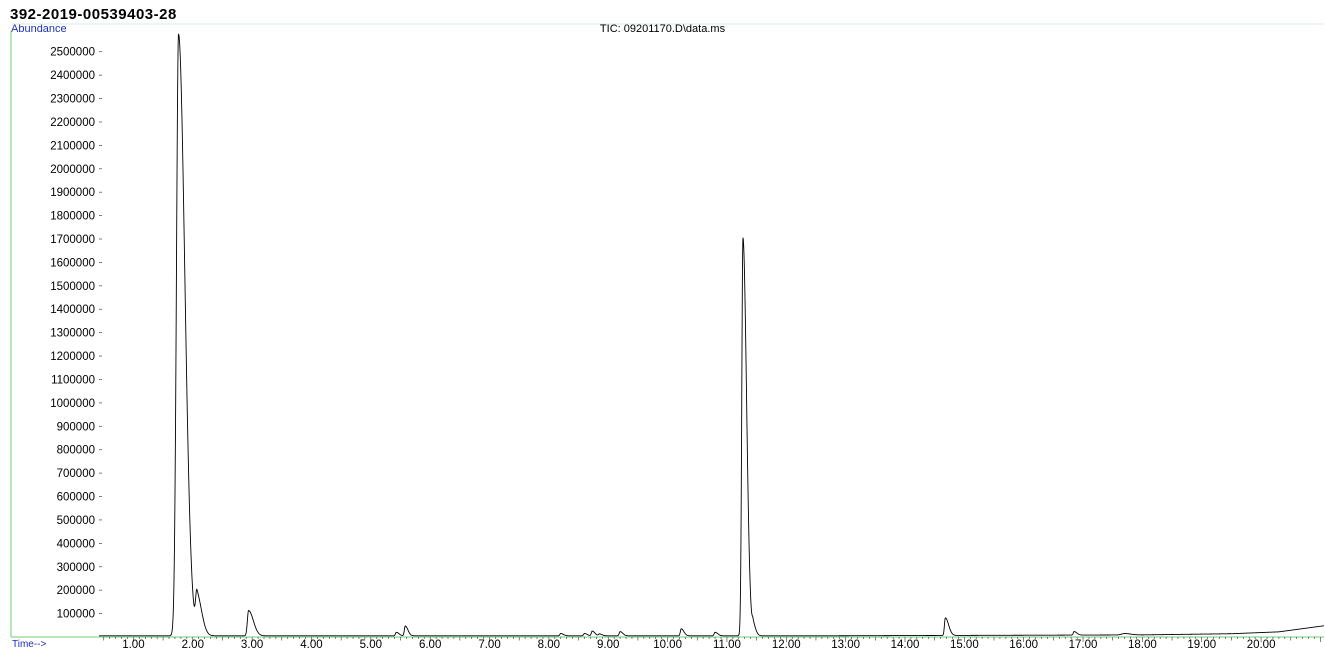  I want to click on y-tick-label: 500000, so click(76, 521).